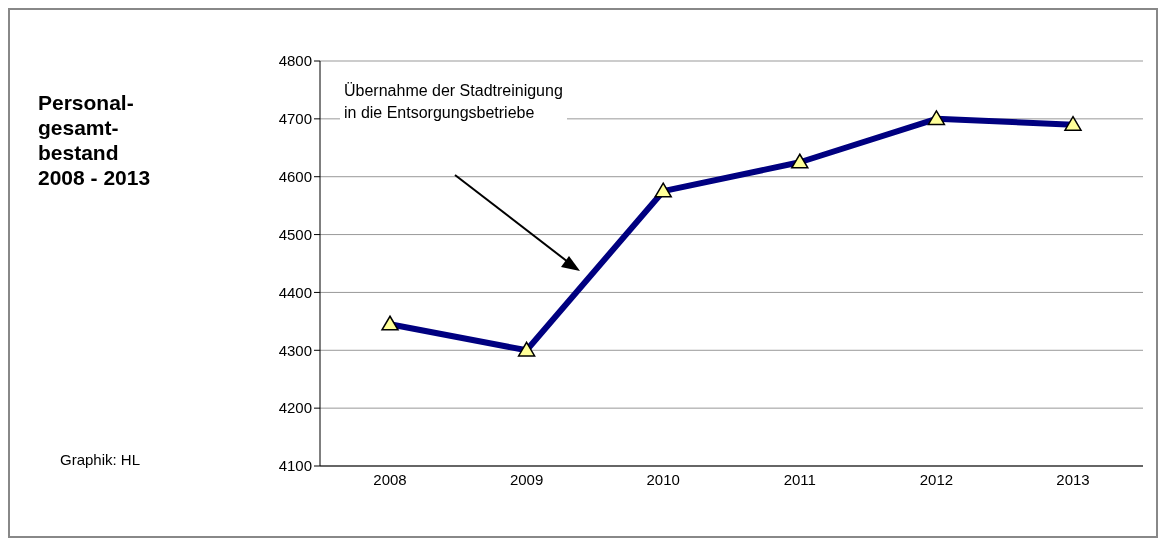  What do you see at coordinates (936, 479) in the screenshot?
I see `x-tick-label: 2012` at bounding box center [936, 479].